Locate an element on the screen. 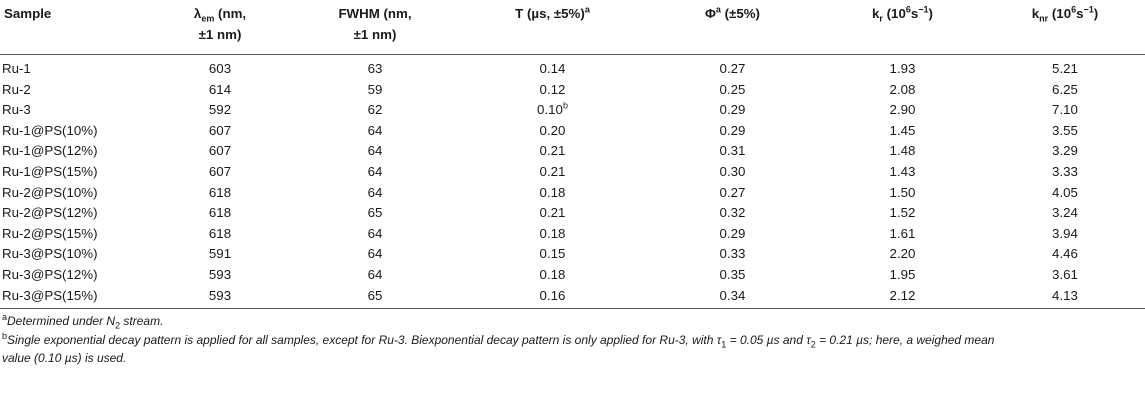 The image size is (1145, 401). cell-kr: 1.48 is located at coordinates (902, 151).